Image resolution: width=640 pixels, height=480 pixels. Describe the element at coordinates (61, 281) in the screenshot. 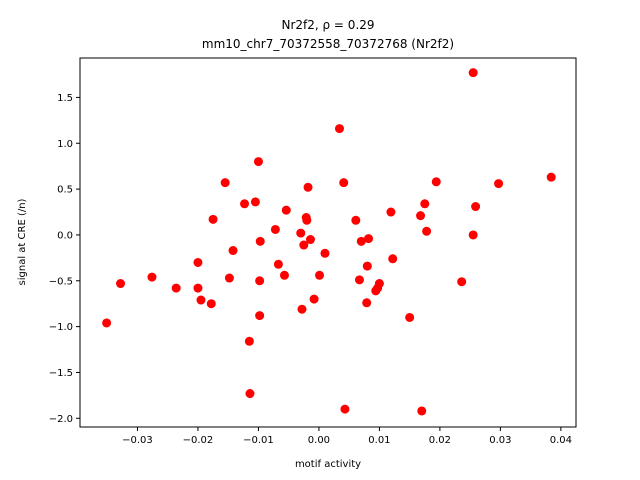

I see `y-tick-label: −0.5` at that location.